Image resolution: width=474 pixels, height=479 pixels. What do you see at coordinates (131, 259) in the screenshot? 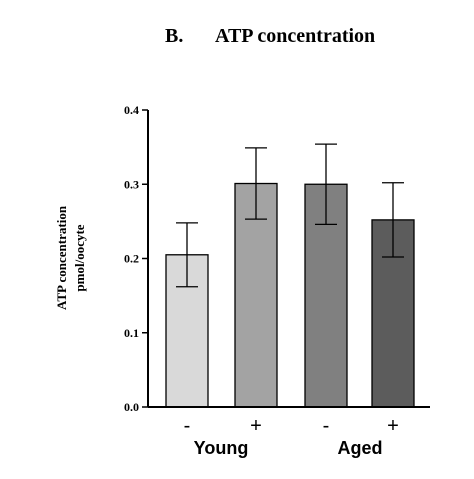
I see `y-tick-label-2: 0.2` at bounding box center [131, 259].